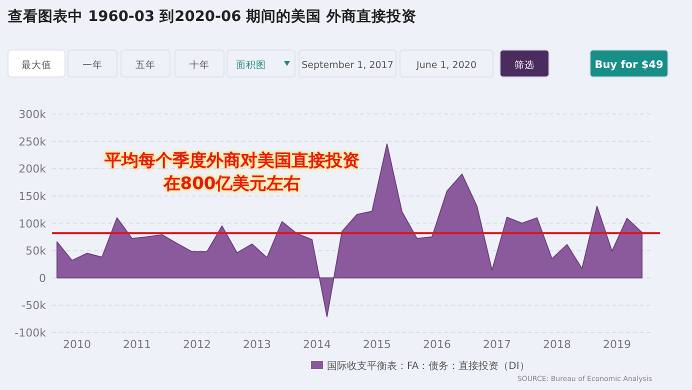  What do you see at coordinates (557, 344) in the screenshot?
I see `x-tick-label: 2018` at bounding box center [557, 344].